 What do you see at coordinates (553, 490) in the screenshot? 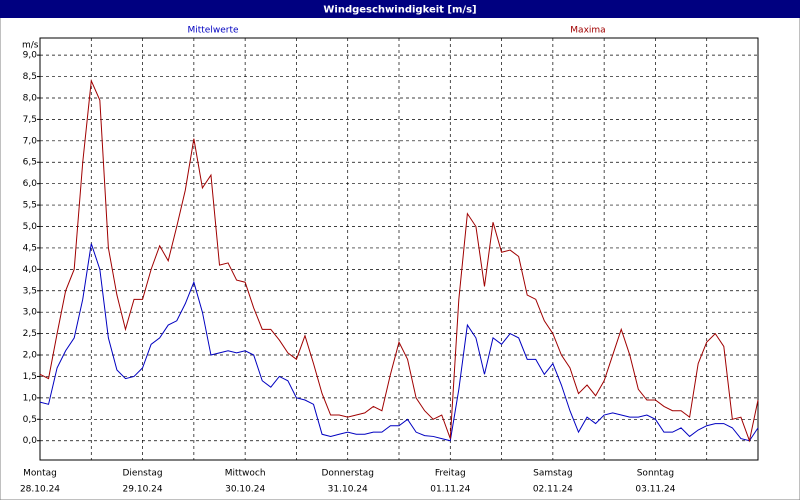
I see `x-tick-date: 02.11.24` at bounding box center [553, 490].